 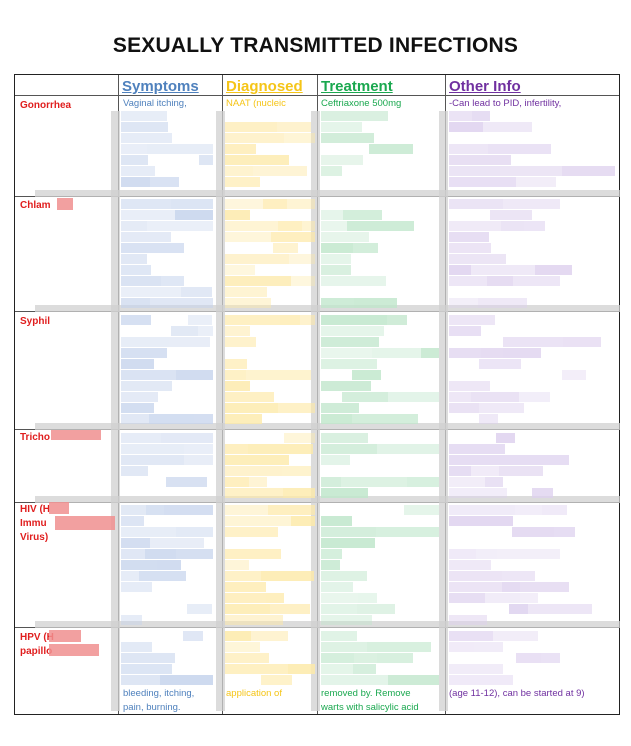 I want to click on row-label-hpv: HPV (H, so click(x=37, y=637).